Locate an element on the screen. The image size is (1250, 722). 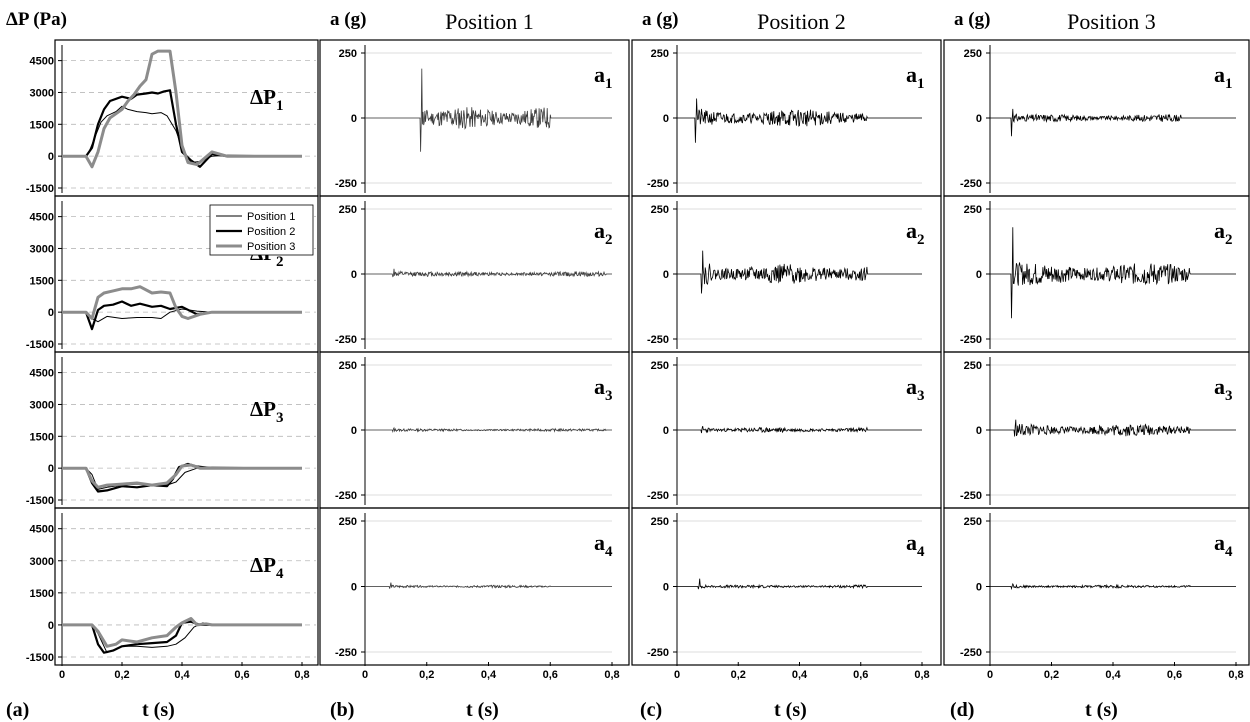
panel-title: Position 3 is located at coordinates (1111, 21).